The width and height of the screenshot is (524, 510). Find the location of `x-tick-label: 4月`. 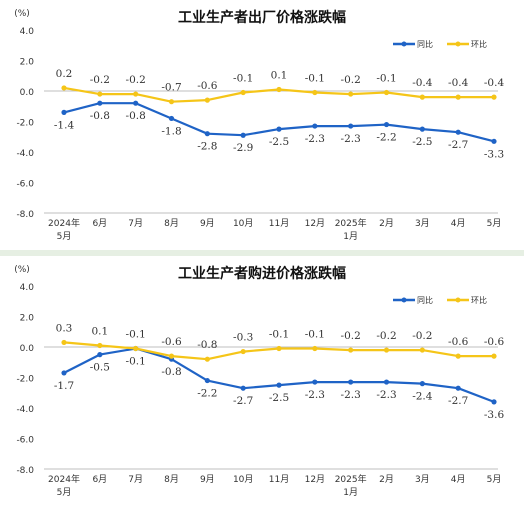

x-tick-label: 4月 is located at coordinates (458, 479).